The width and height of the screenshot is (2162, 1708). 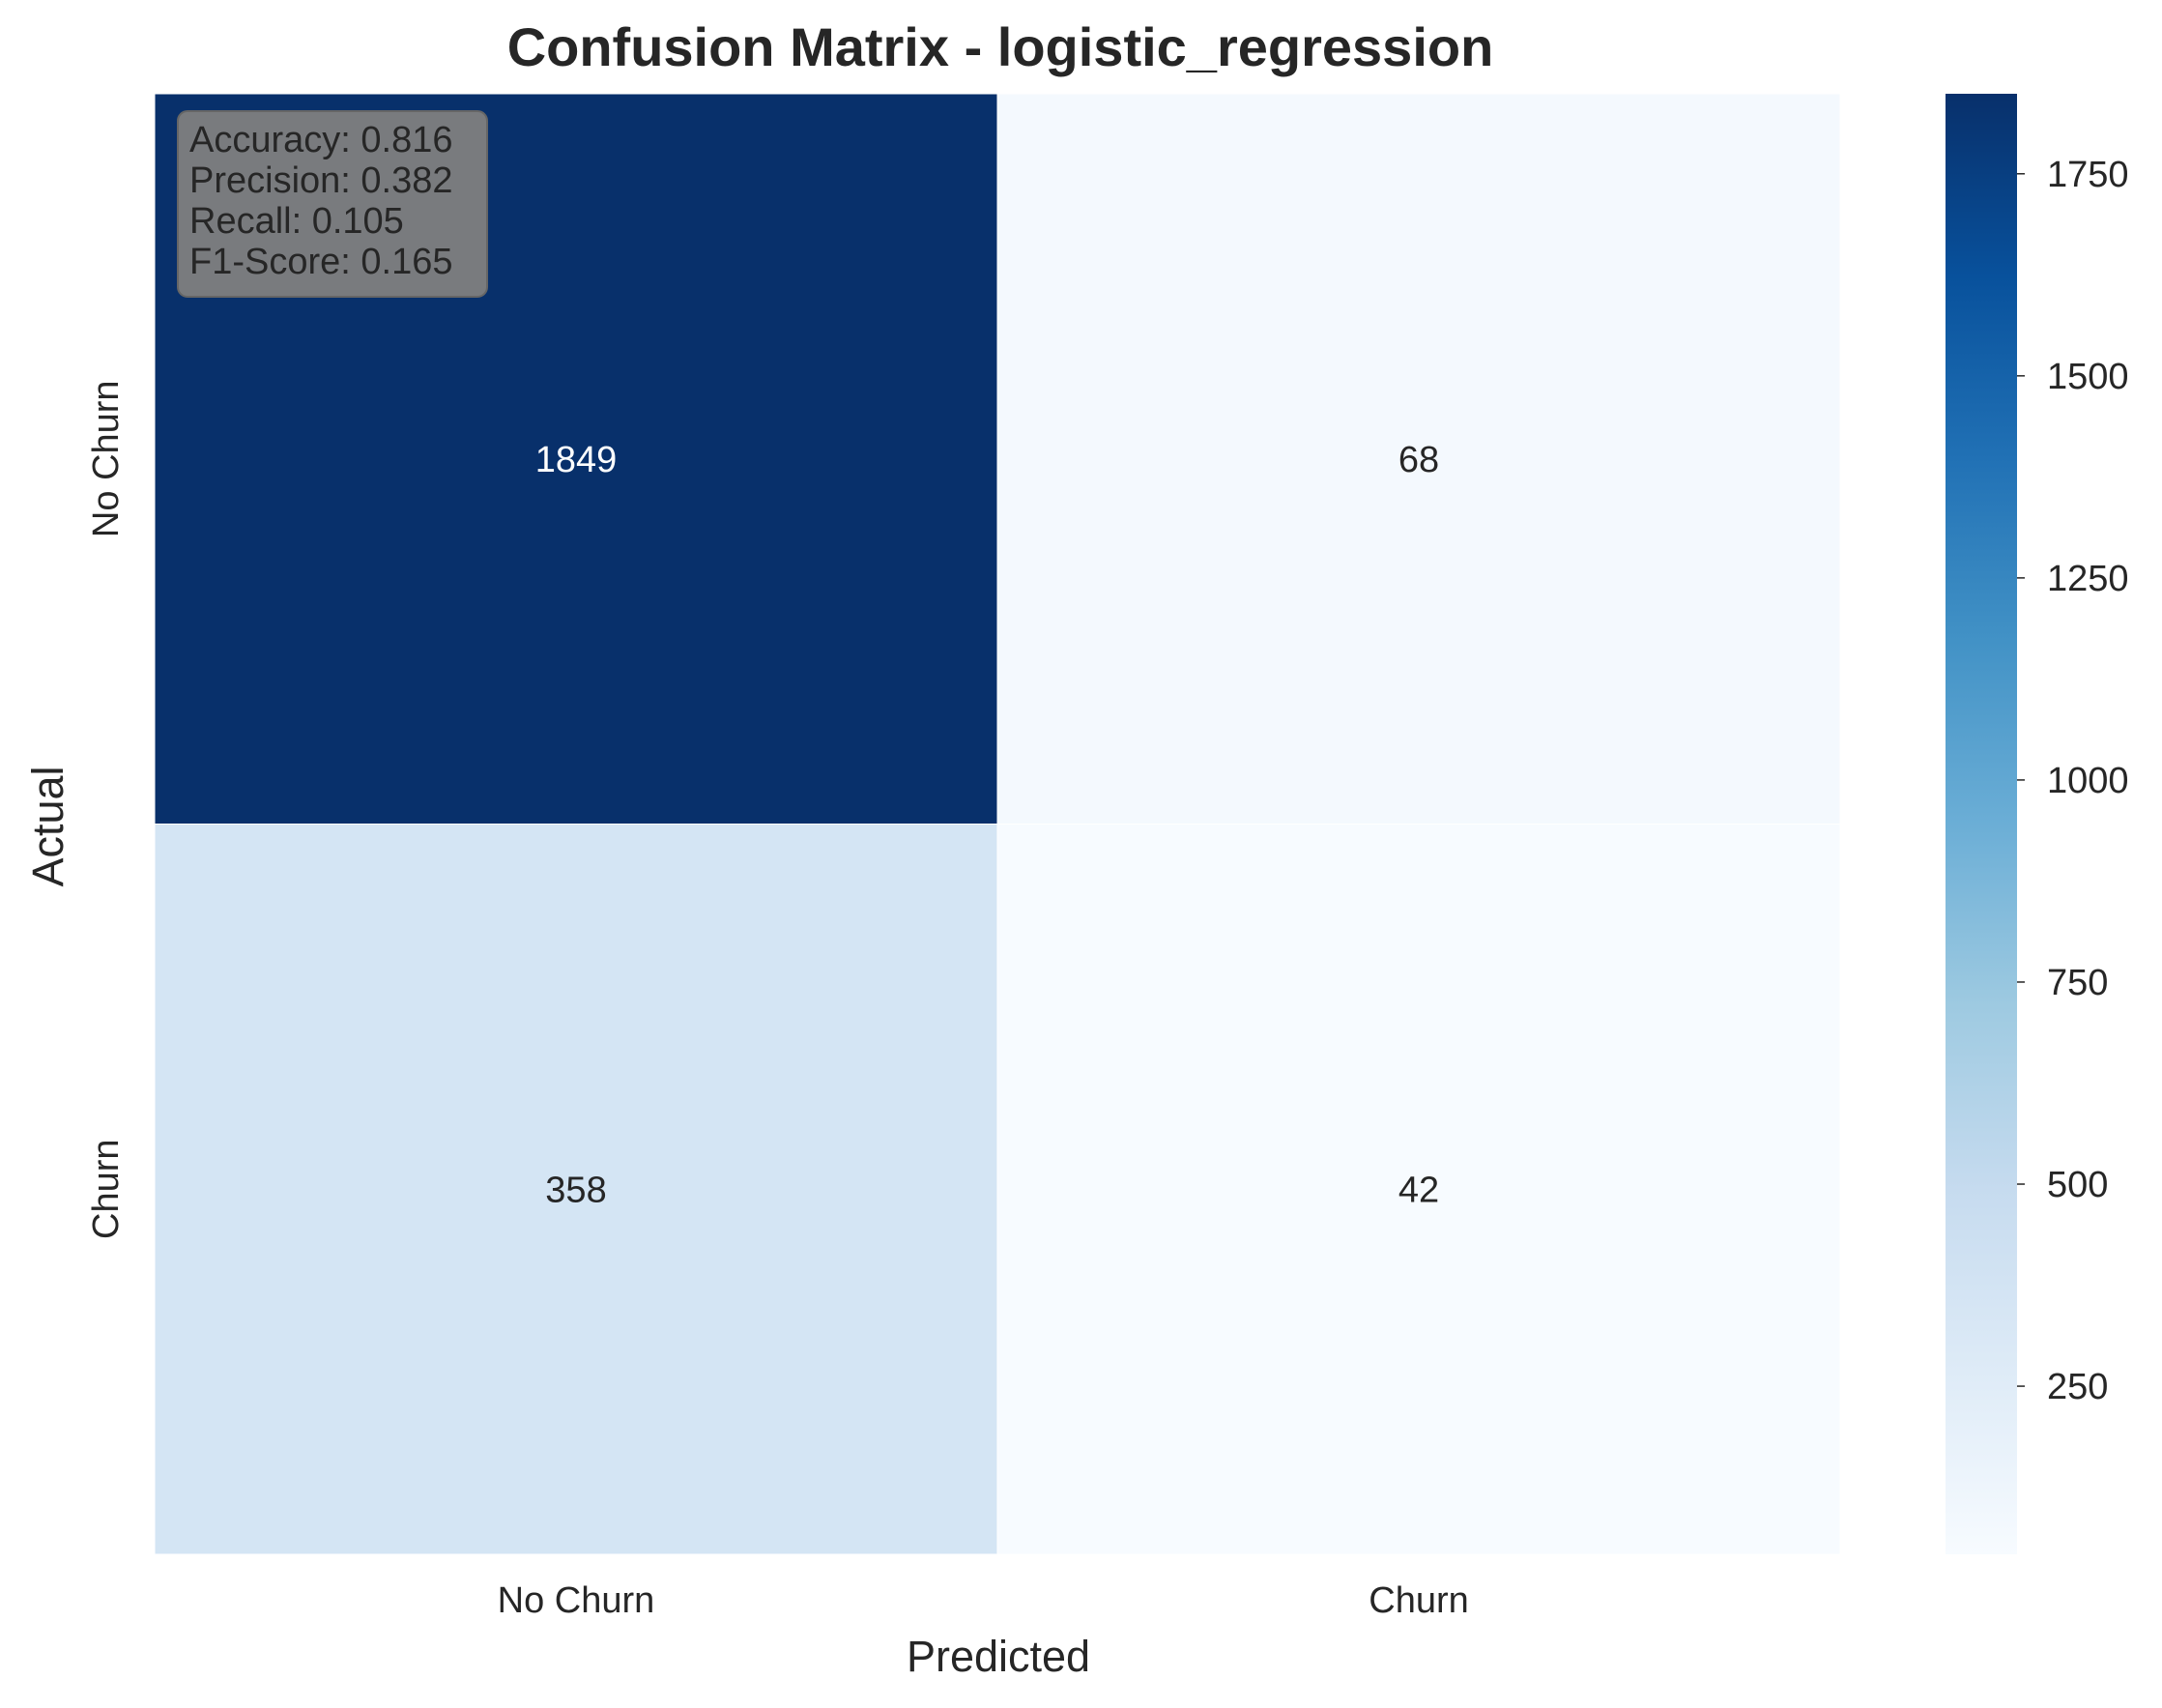 What do you see at coordinates (296, 221) in the screenshot?
I see `metrics-line: Recall: 0.105` at bounding box center [296, 221].